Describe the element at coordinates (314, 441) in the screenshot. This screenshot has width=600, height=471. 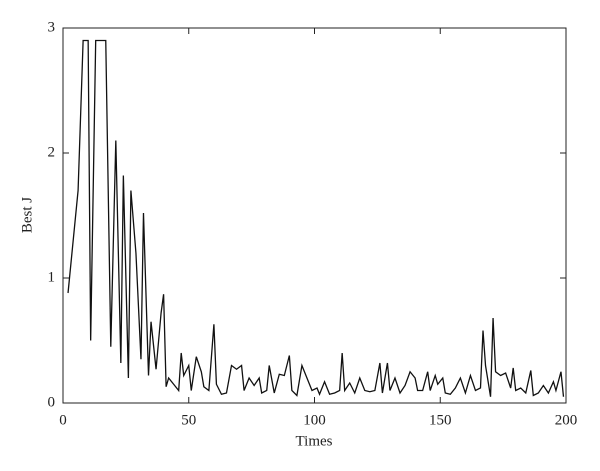
I see `x-axis-label: Times` at that location.